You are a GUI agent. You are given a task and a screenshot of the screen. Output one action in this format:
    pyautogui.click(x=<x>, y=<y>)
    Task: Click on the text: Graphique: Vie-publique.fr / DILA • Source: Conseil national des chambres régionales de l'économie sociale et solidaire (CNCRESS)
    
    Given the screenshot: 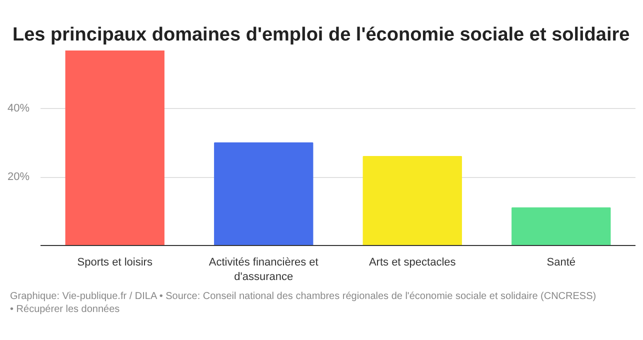 What is the action you would take?
    pyautogui.click(x=303, y=296)
    